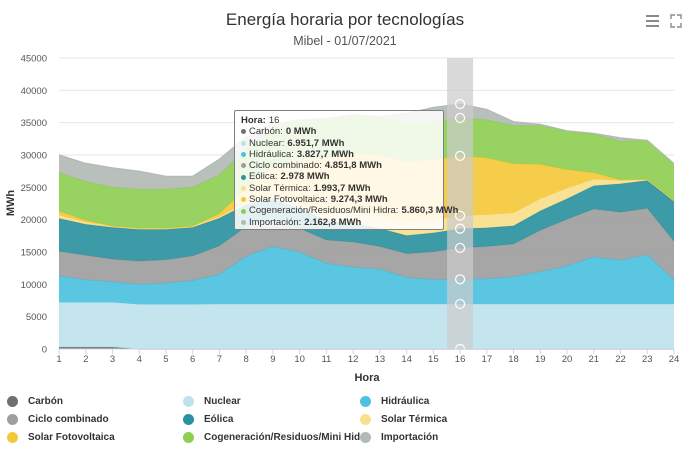  I want to click on x-tick-label: 24, so click(674, 359).